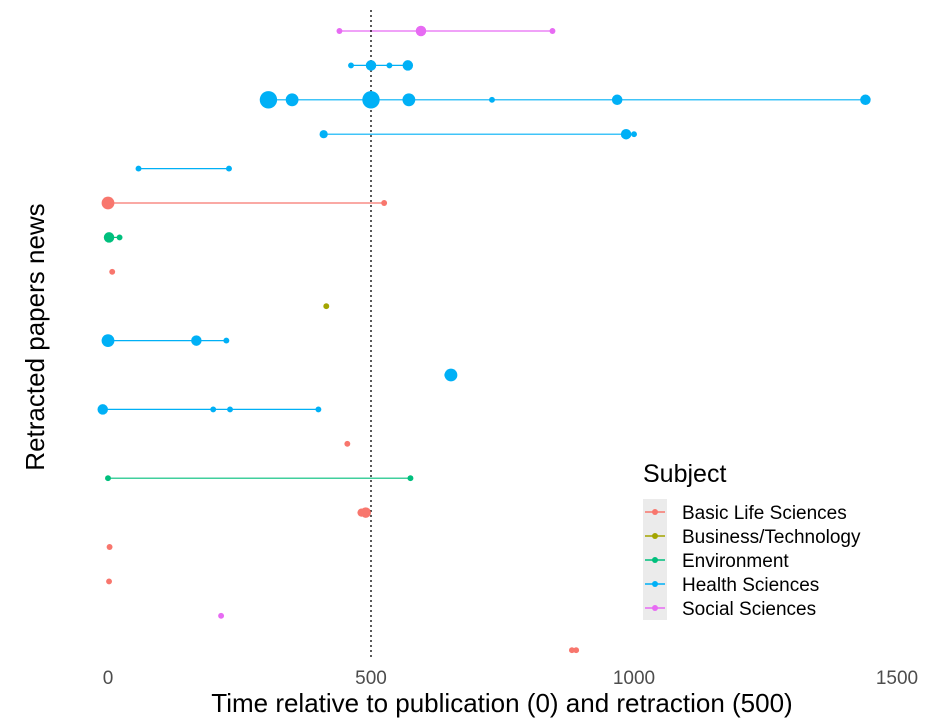  I want to click on y-axis-title: Retracted papers news, so click(35, 336).